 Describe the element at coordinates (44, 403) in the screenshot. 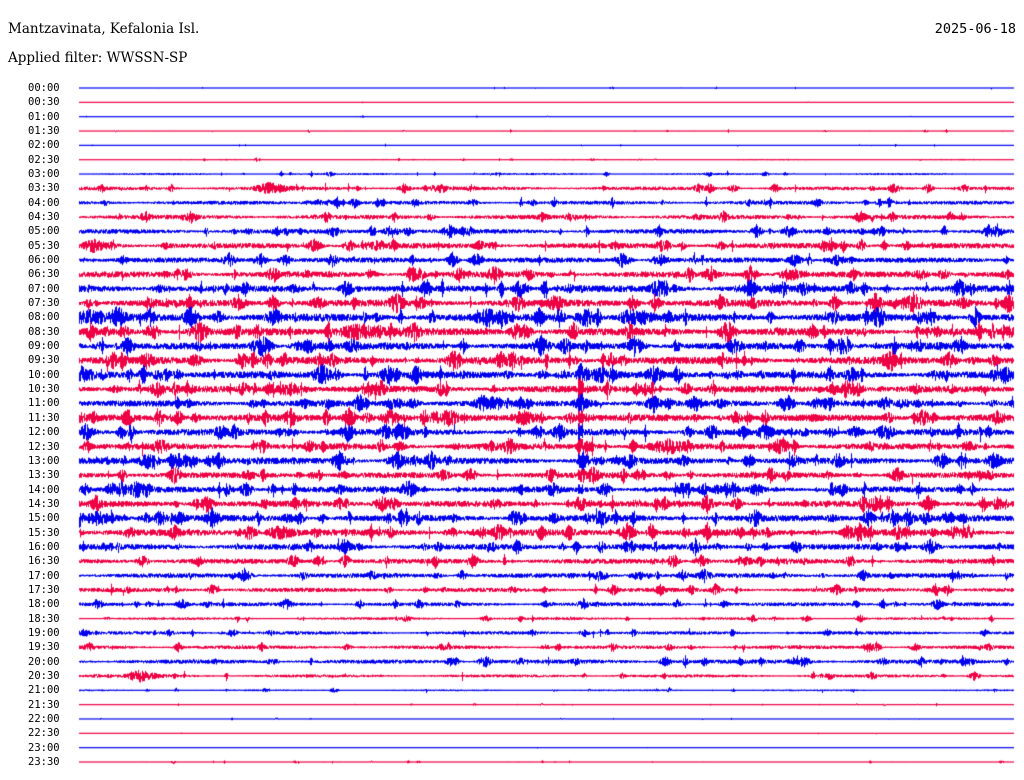

I see `time-row-label: 11:00` at that location.